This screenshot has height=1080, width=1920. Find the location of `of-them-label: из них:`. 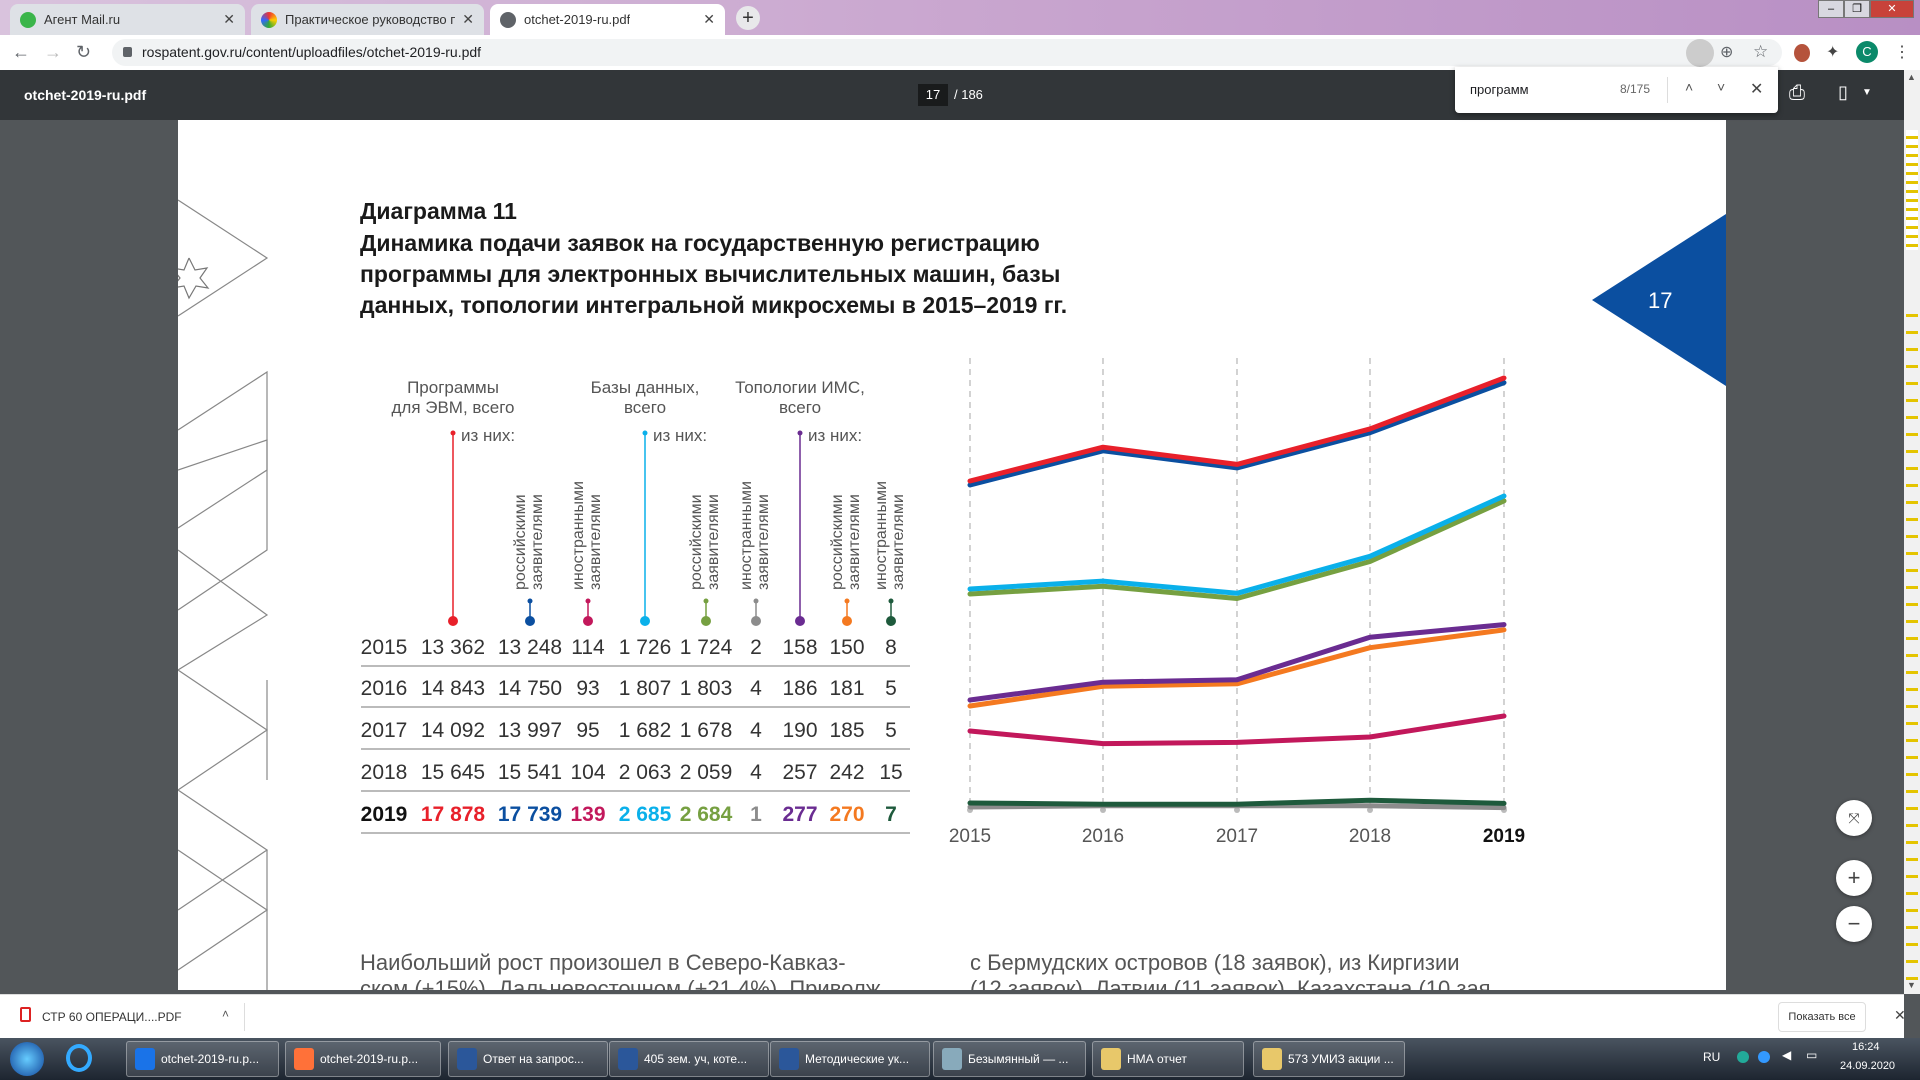

of-them-label: из них: is located at coordinates (680, 435).